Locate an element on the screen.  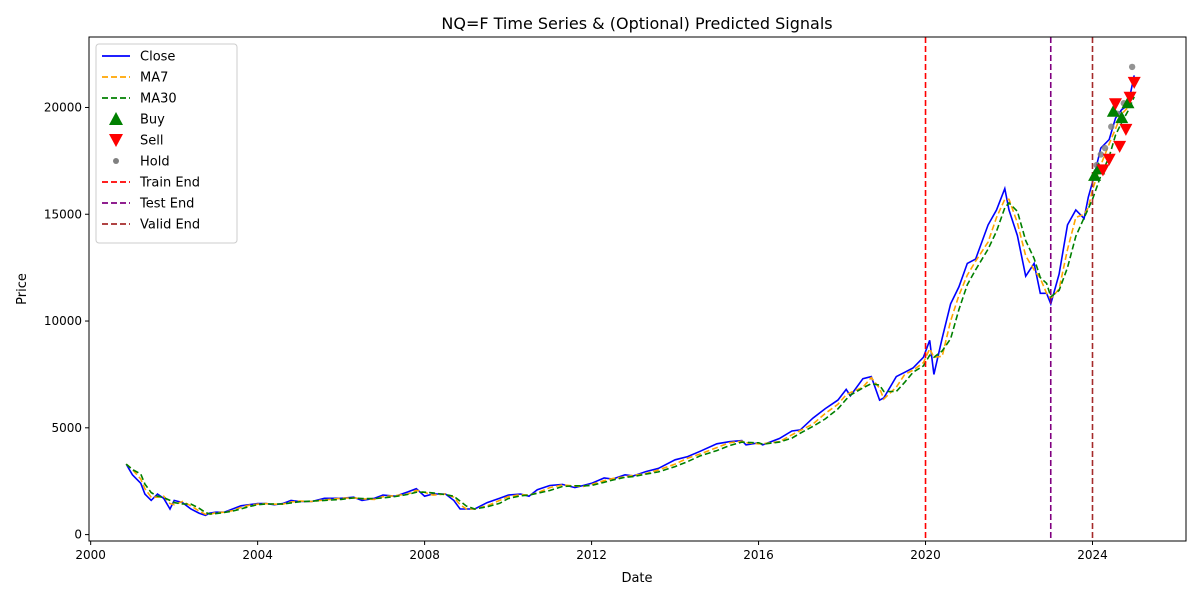
legend-label: Test End is located at coordinates (166, 204).